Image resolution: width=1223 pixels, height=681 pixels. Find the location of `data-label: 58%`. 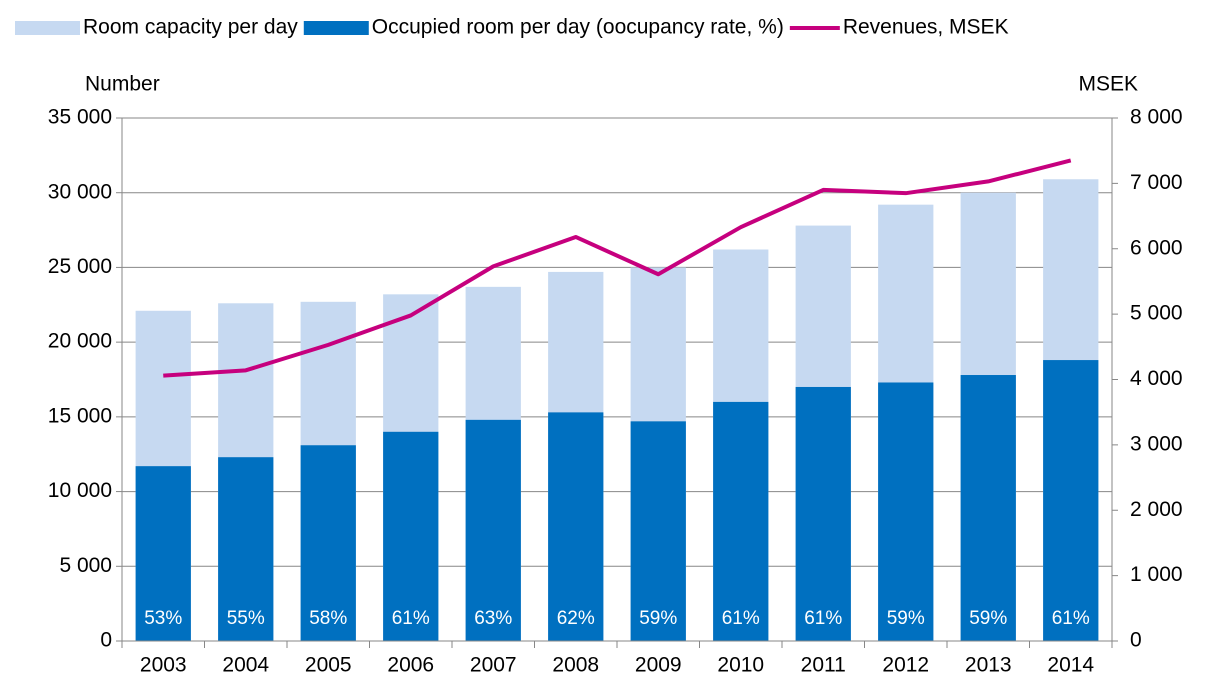

data-label: 58% is located at coordinates (328, 618).